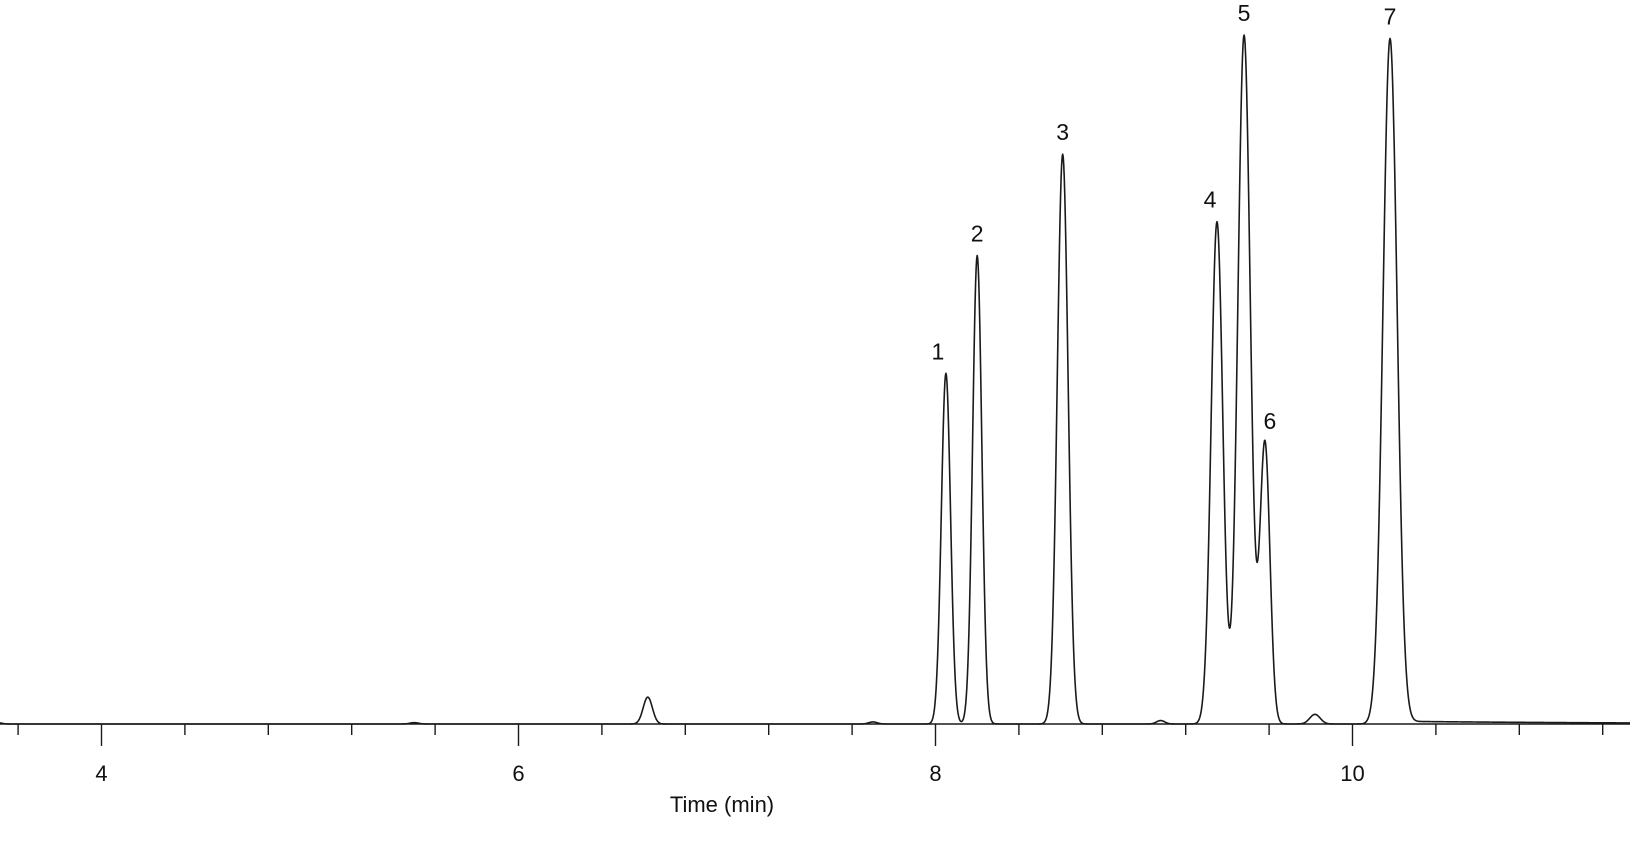 This screenshot has width=1630, height=847. I want to click on x-tick-label: 4, so click(101, 773).